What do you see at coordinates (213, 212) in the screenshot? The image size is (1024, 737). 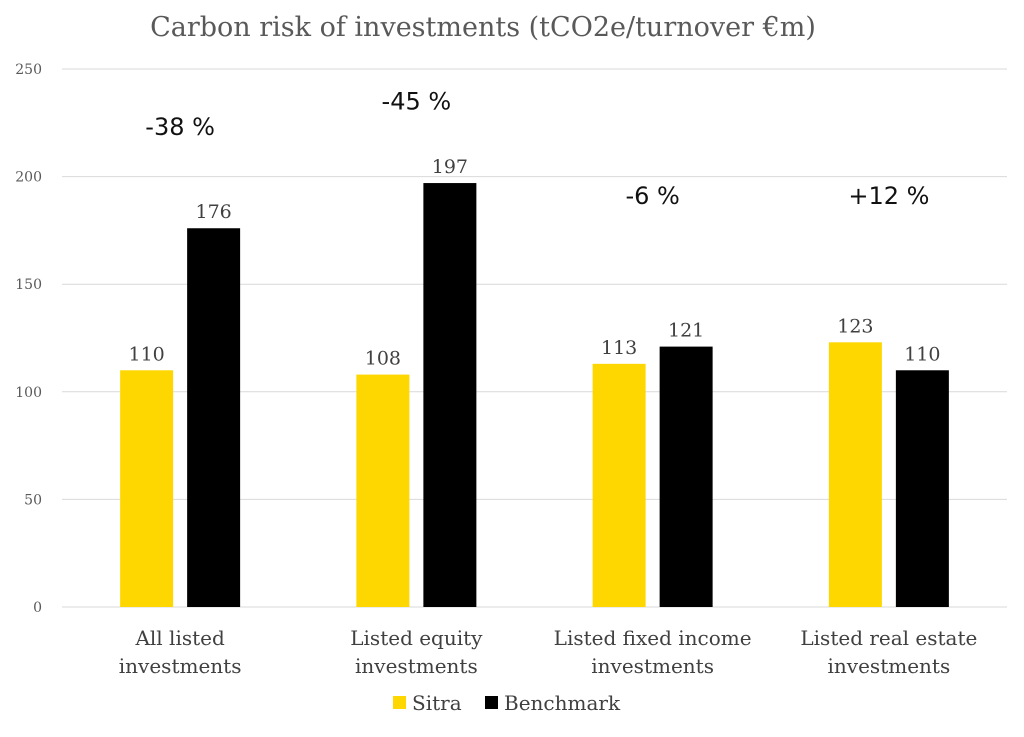 I see `data-label: 176` at bounding box center [213, 212].